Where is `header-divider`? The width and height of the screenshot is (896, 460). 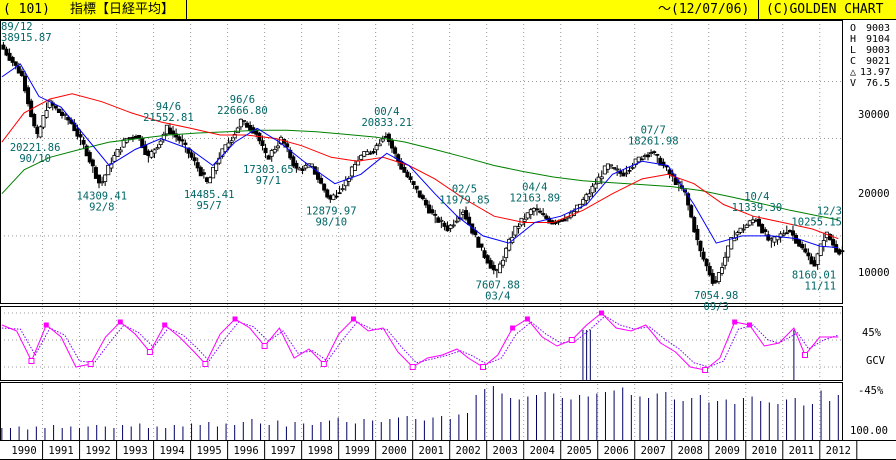 header-divider is located at coordinates (186, 9).